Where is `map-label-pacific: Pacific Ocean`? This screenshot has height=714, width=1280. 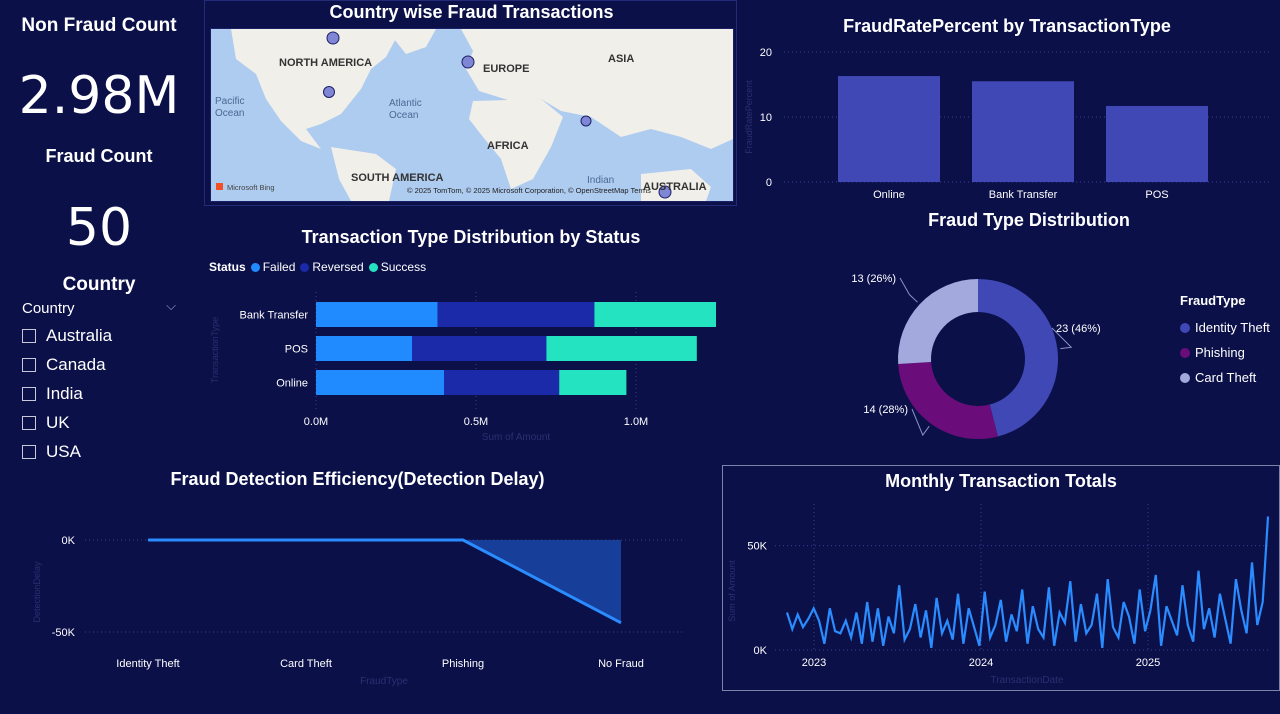 map-label-pacific: Pacific Ocean is located at coordinates (229, 107).